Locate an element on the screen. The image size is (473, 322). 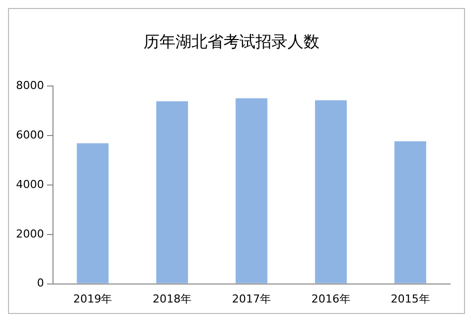
x-tick-label: 2018年 is located at coordinates (172, 299).